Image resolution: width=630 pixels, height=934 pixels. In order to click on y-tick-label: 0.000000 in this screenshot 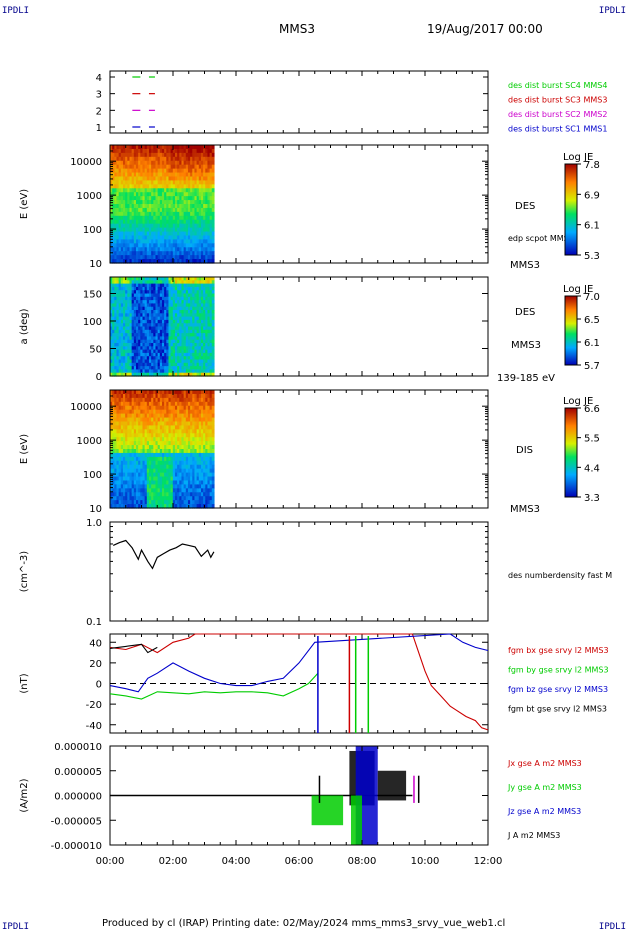, I will do `click(78, 797)`.